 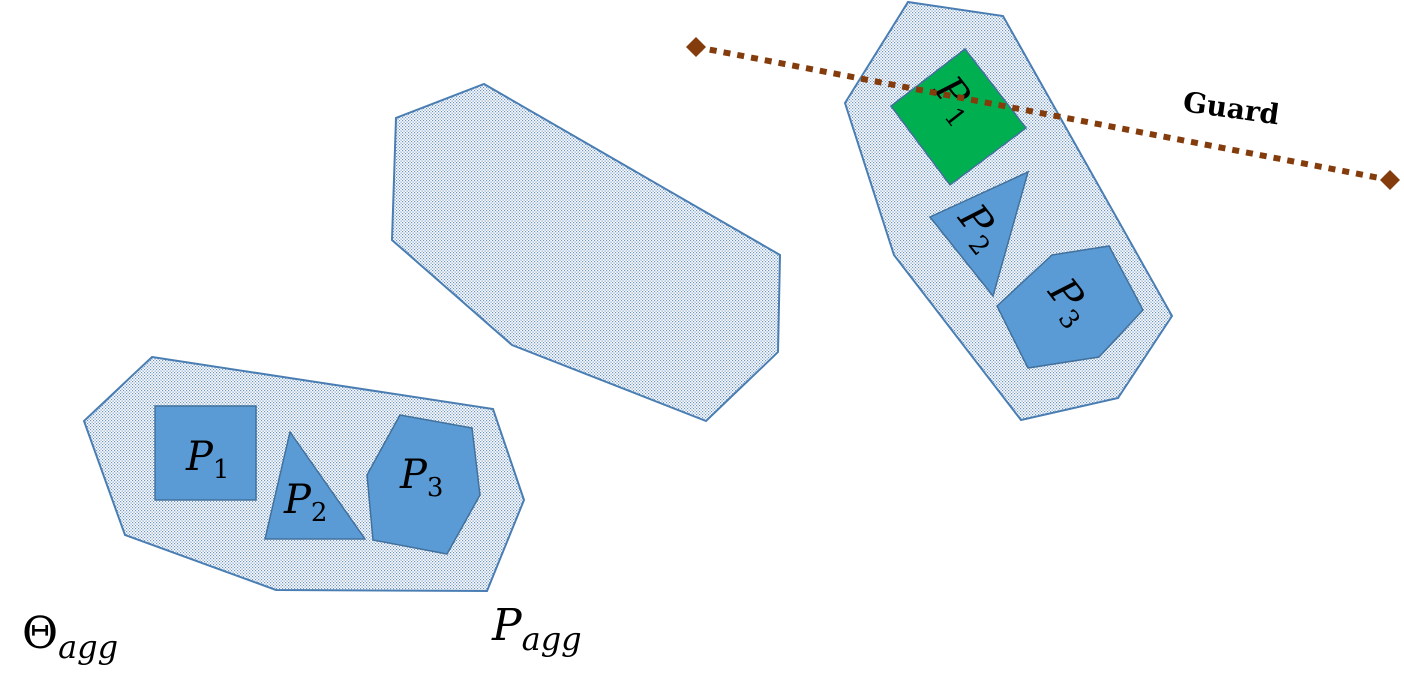 What do you see at coordinates (552, 639) in the screenshot?
I see `p-agg-sub: agg` at bounding box center [552, 639].